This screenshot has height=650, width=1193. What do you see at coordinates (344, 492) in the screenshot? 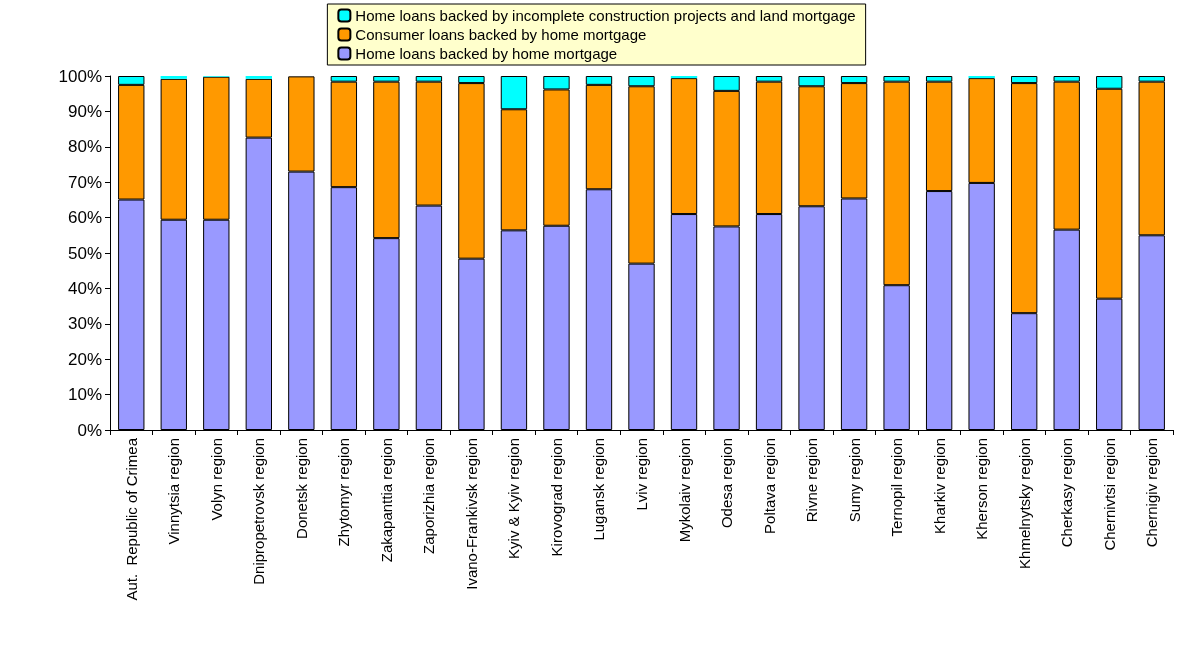
I see `x-tick-label: Zhytomyr region` at bounding box center [344, 492].